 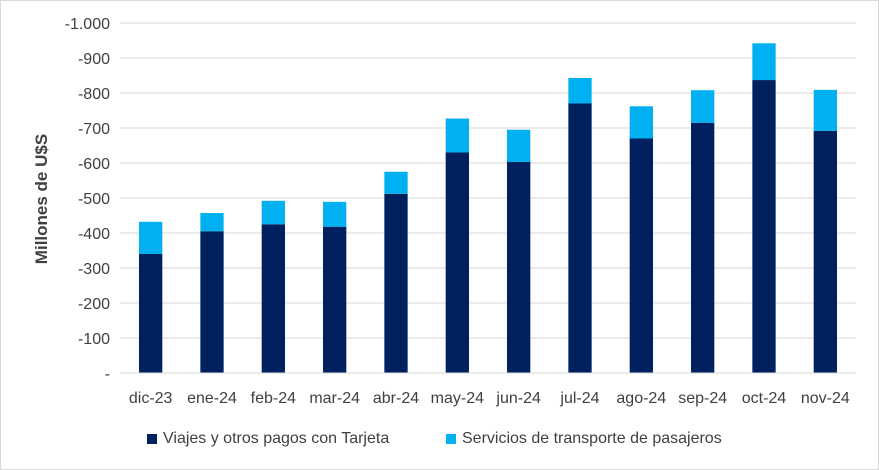 What do you see at coordinates (764, 398) in the screenshot?
I see `x-tick-label: oct-24` at bounding box center [764, 398].